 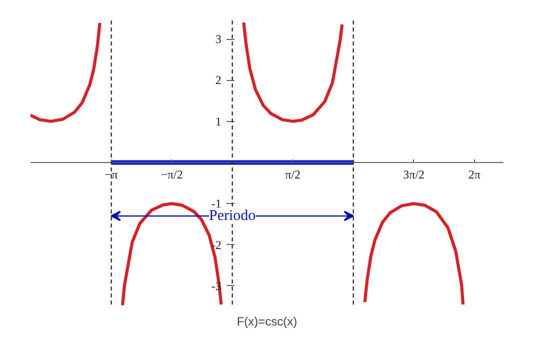 What do you see at coordinates (474, 174) in the screenshot?
I see `x-tick-label: 2π` at bounding box center [474, 174].